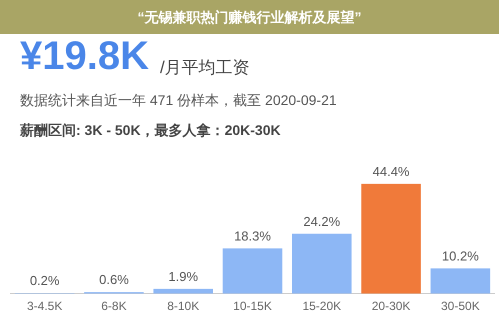 The width and height of the screenshot is (499, 323). I want to click on x-tick-label: 10-15K, so click(252, 306).